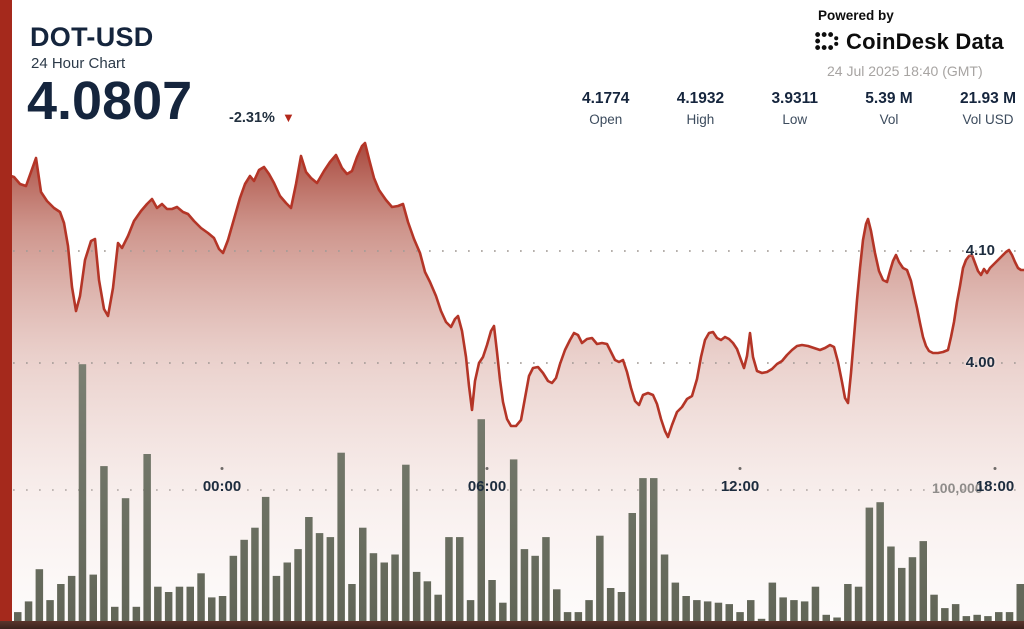  What do you see at coordinates (794, 108) in the screenshot?
I see `stat-low: 3.9311 Low` at bounding box center [794, 108].